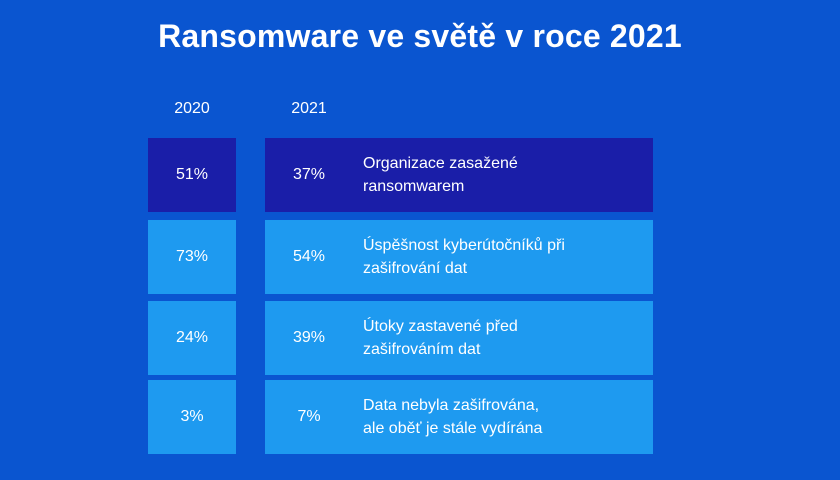  Describe the element at coordinates (192, 417) in the screenshot. I see `value-2020: 3%` at that location.